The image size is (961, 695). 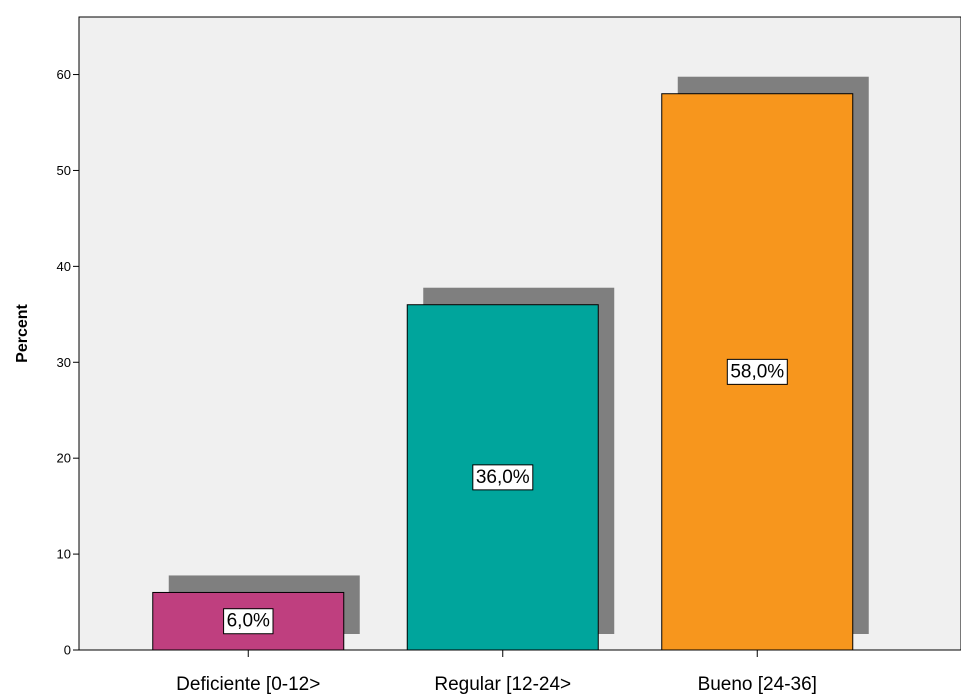 I want to click on x-tick-label: Bueno [24-36], so click(x=757, y=684).